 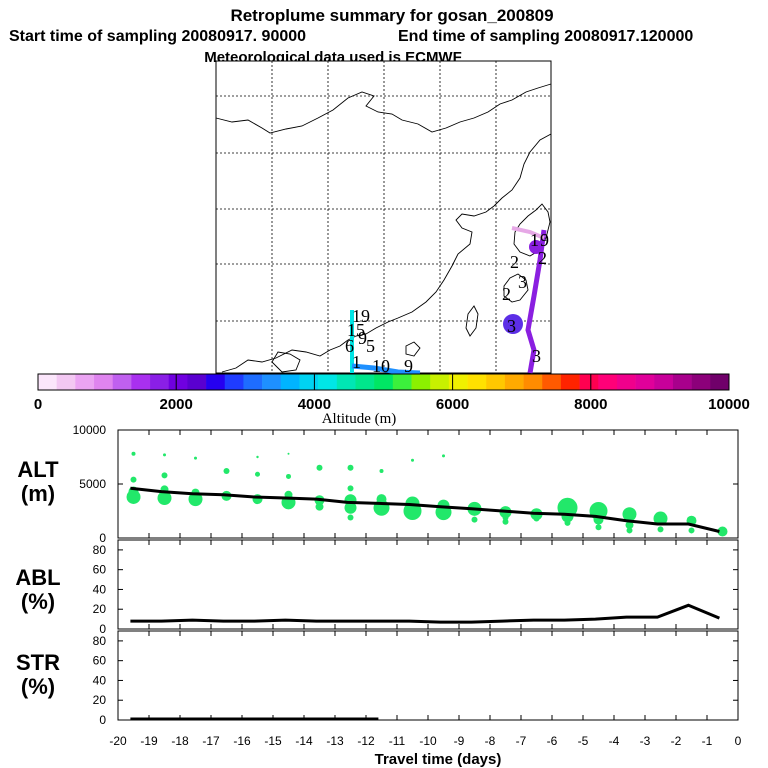 I want to click on x-tick-label: -13, so click(x=335, y=741).